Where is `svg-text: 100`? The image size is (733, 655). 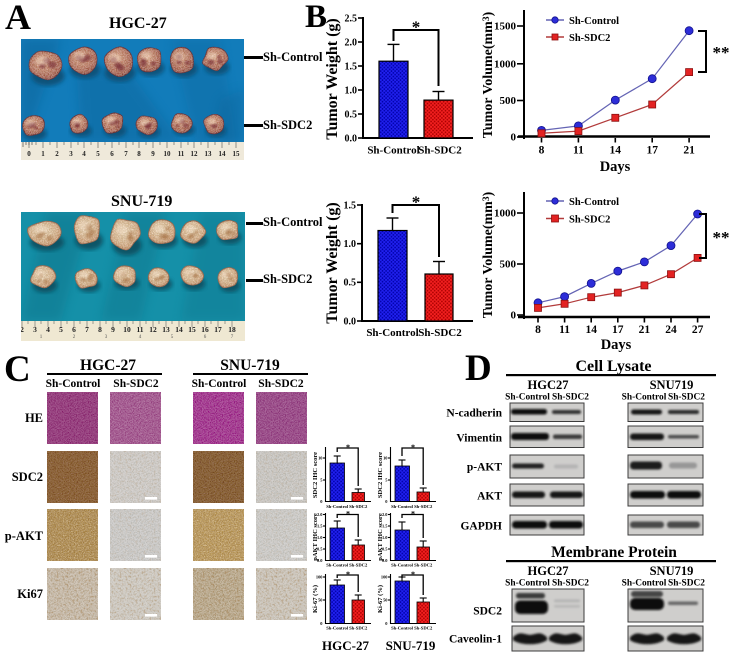
svg-text: 100 is located at coordinates (319, 577).